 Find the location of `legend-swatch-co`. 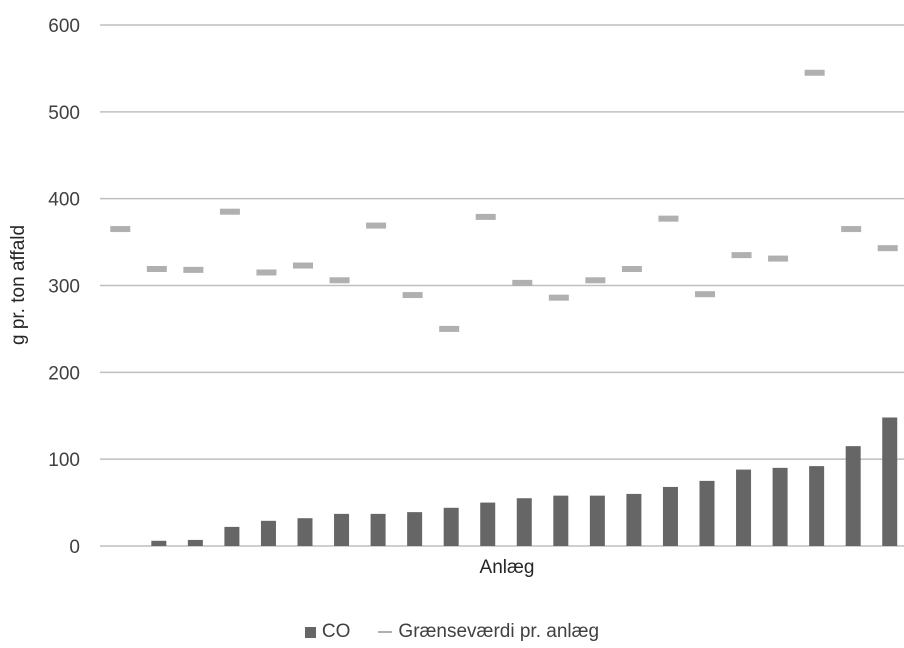

legend-swatch-co is located at coordinates (310, 632).